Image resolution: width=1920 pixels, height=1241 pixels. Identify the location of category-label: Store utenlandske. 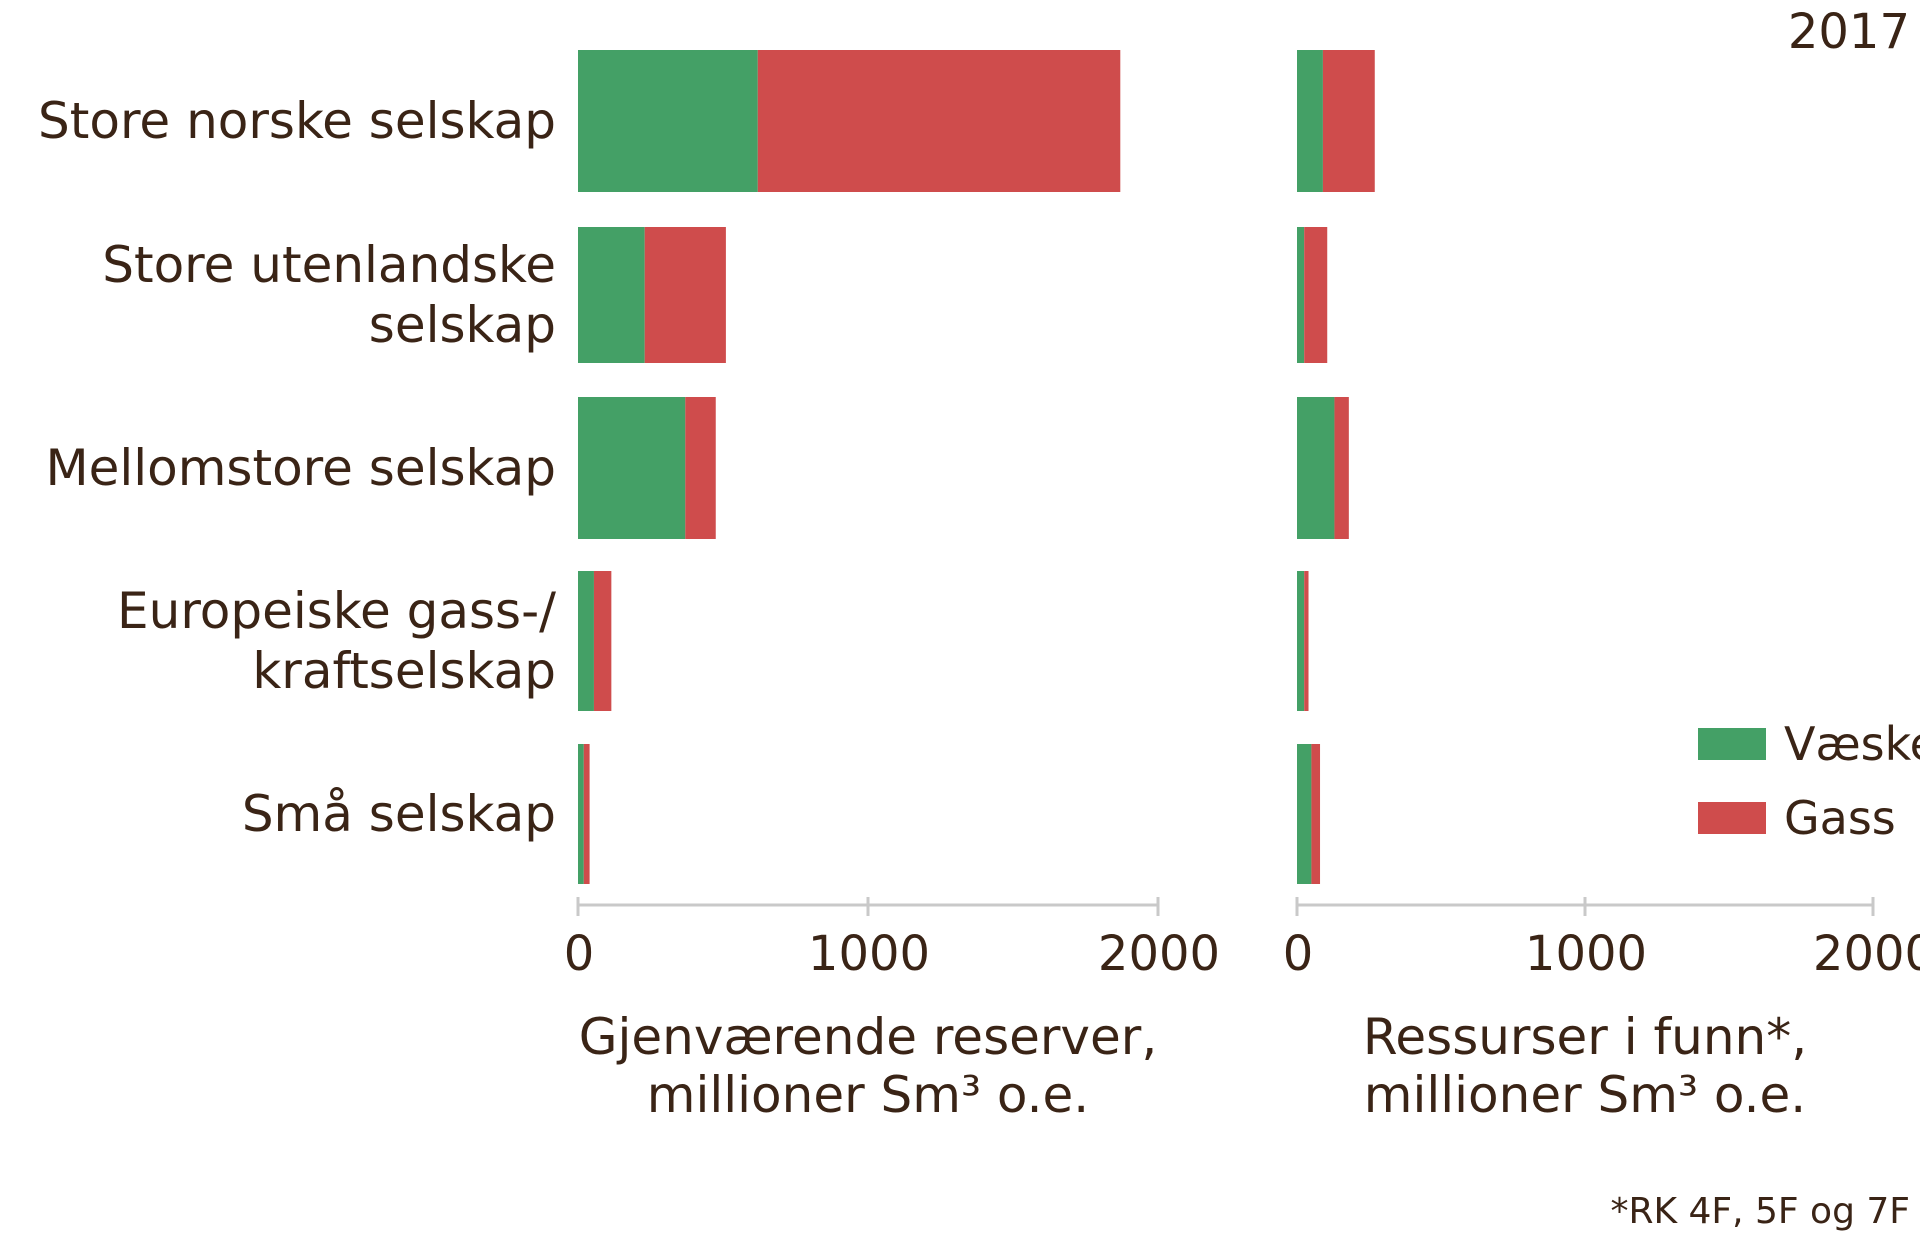
(329, 265).